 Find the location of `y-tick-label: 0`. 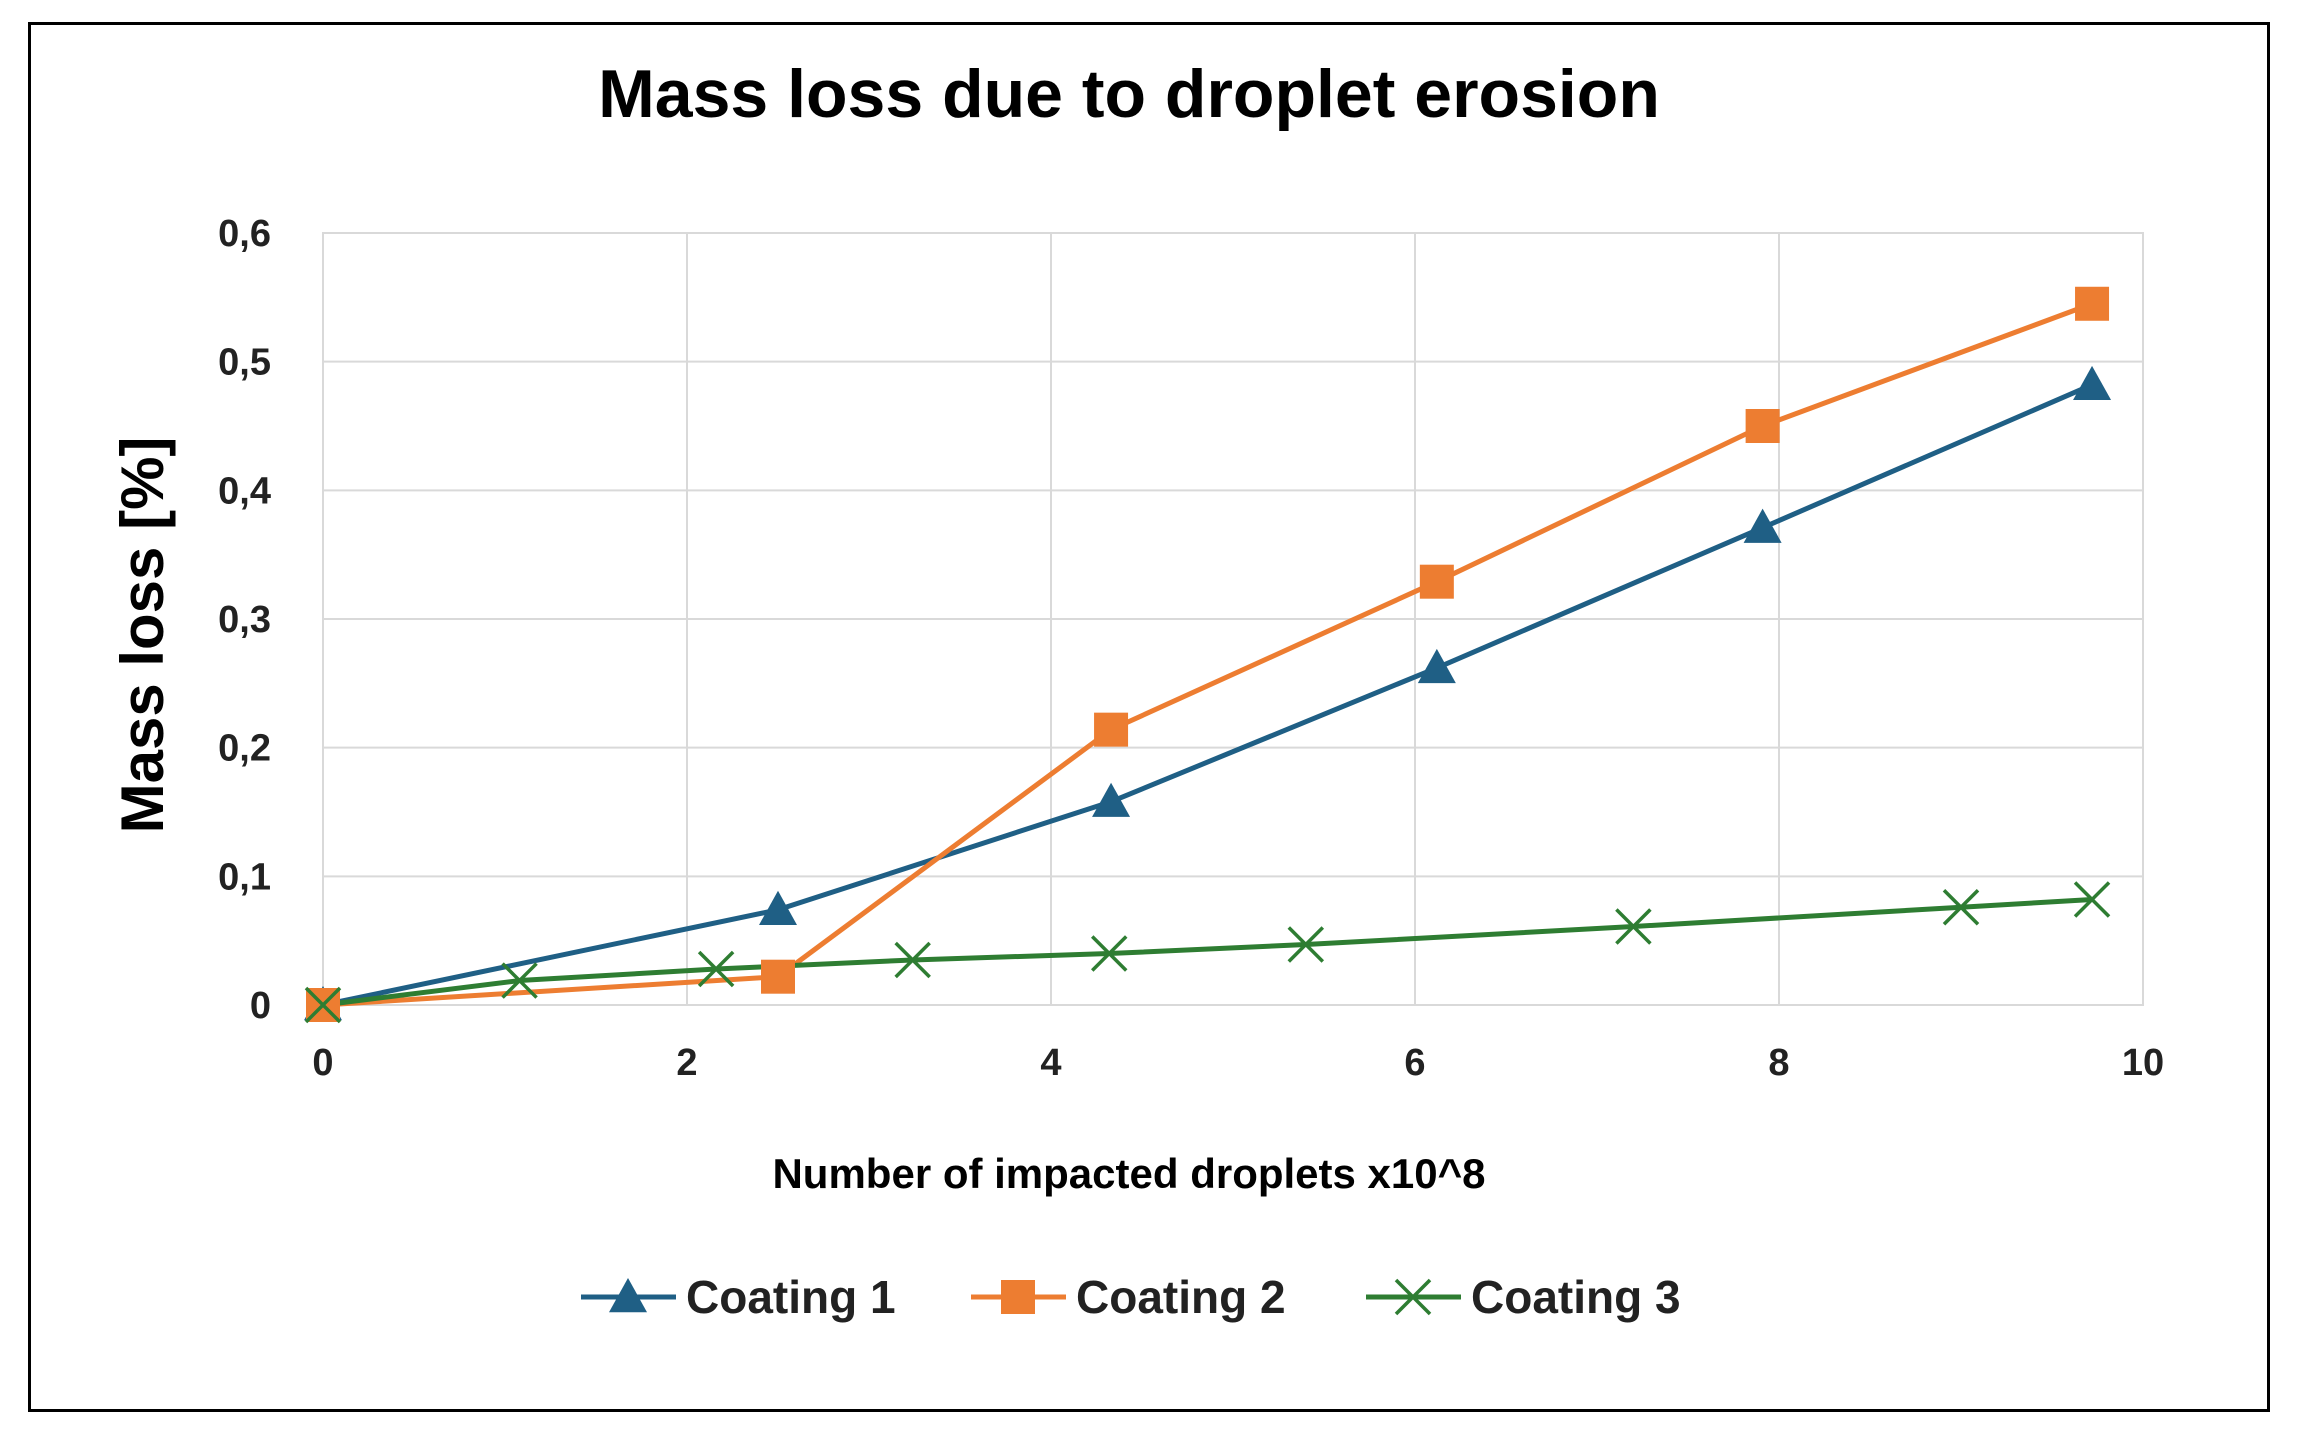

y-tick-label: 0 is located at coordinates (260, 1006).